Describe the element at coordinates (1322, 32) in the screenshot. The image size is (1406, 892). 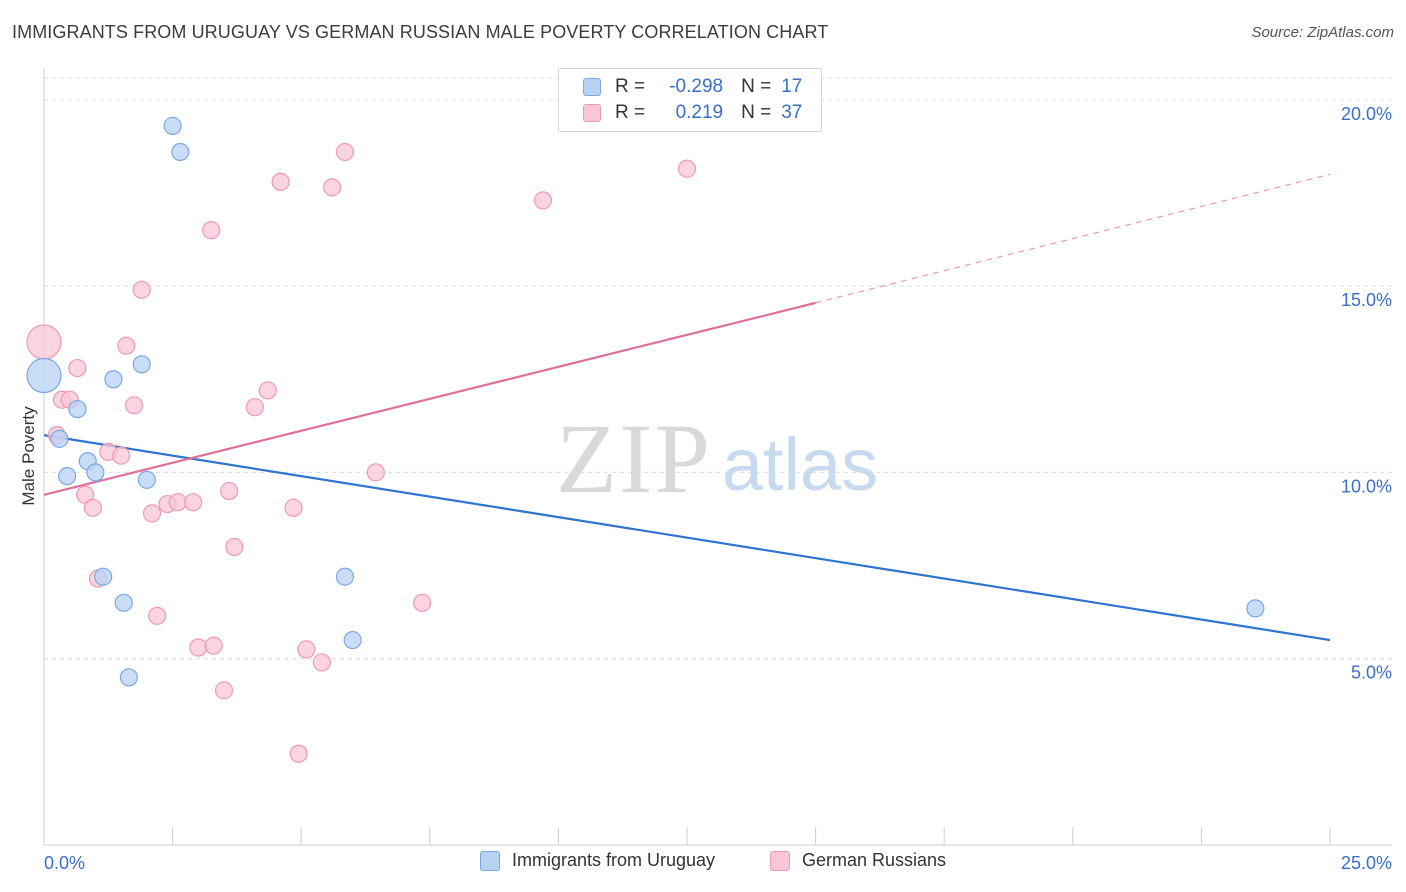
I see `source-label: Source: ZipAtlas.com` at that location.